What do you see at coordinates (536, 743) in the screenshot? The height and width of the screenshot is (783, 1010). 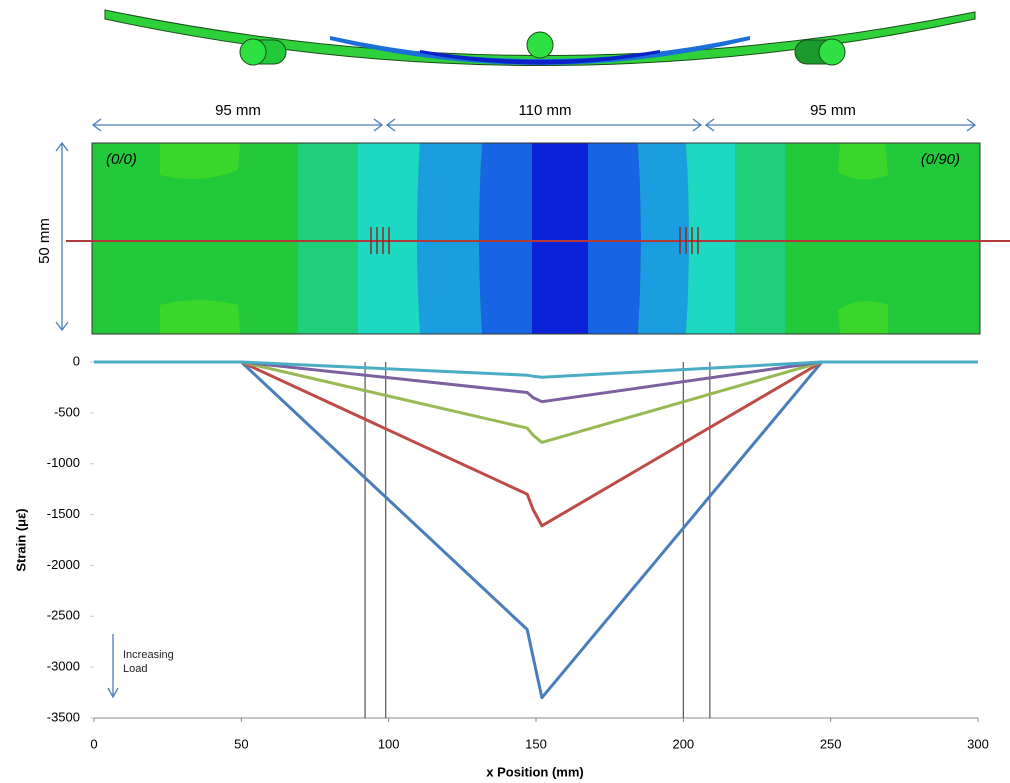 I see `x-tick-label: 150` at bounding box center [536, 743].